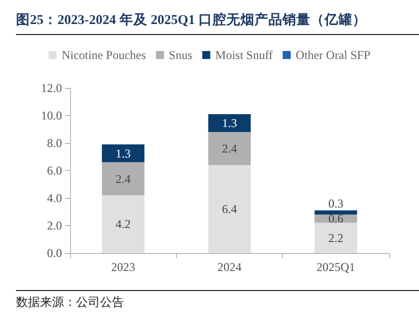 The width and height of the screenshot is (419, 325). What do you see at coordinates (336, 203) in the screenshot?
I see `data-label: 0.3` at bounding box center [336, 203].